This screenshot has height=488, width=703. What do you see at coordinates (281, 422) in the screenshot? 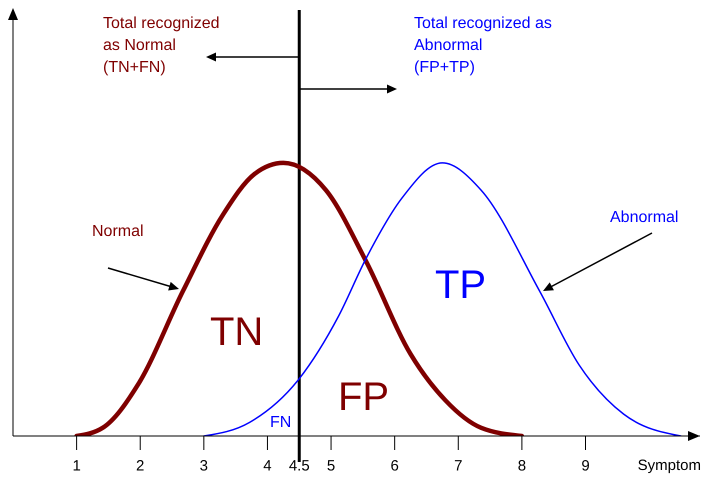
I see `annotation: FN` at bounding box center [281, 422].